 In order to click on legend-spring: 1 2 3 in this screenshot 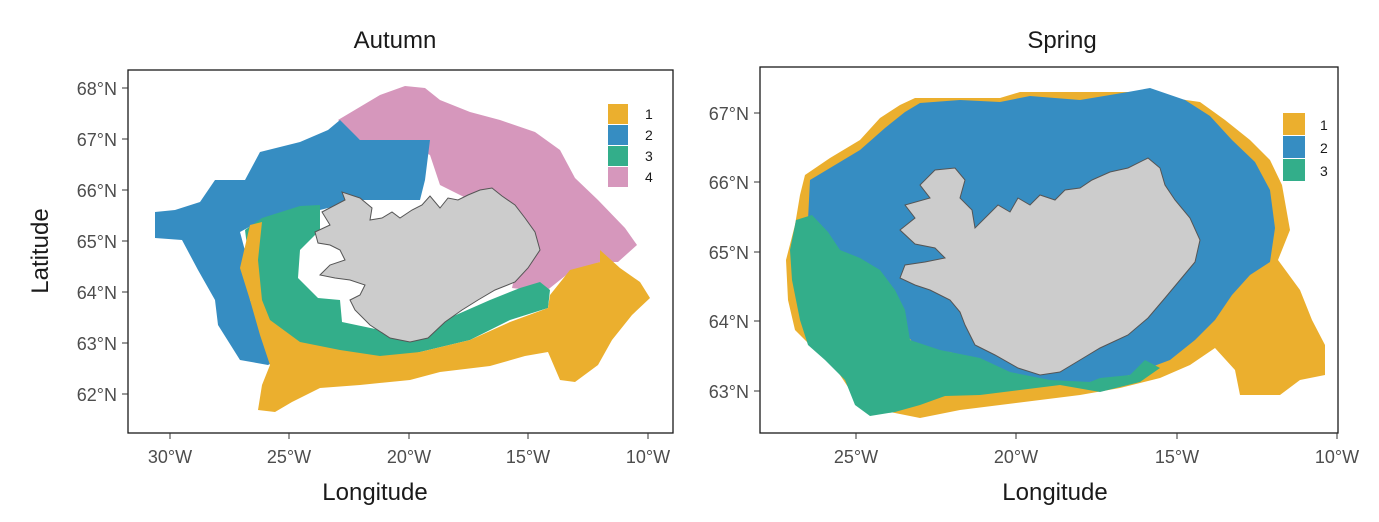, I will do `click(1305, 147)`.